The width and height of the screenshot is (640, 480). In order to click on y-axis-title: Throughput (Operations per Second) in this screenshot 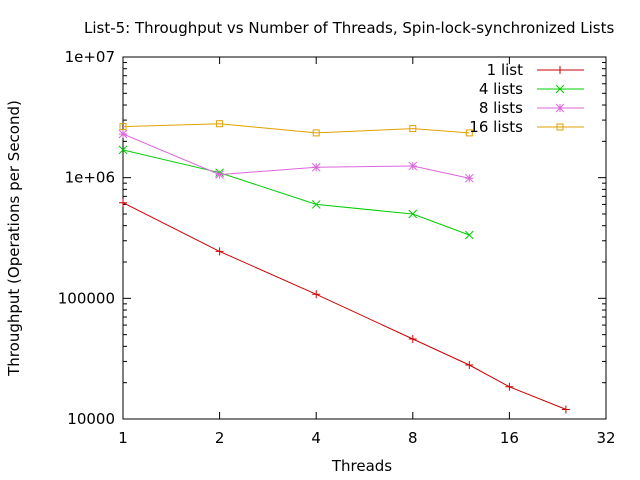, I will do `click(14, 238)`.